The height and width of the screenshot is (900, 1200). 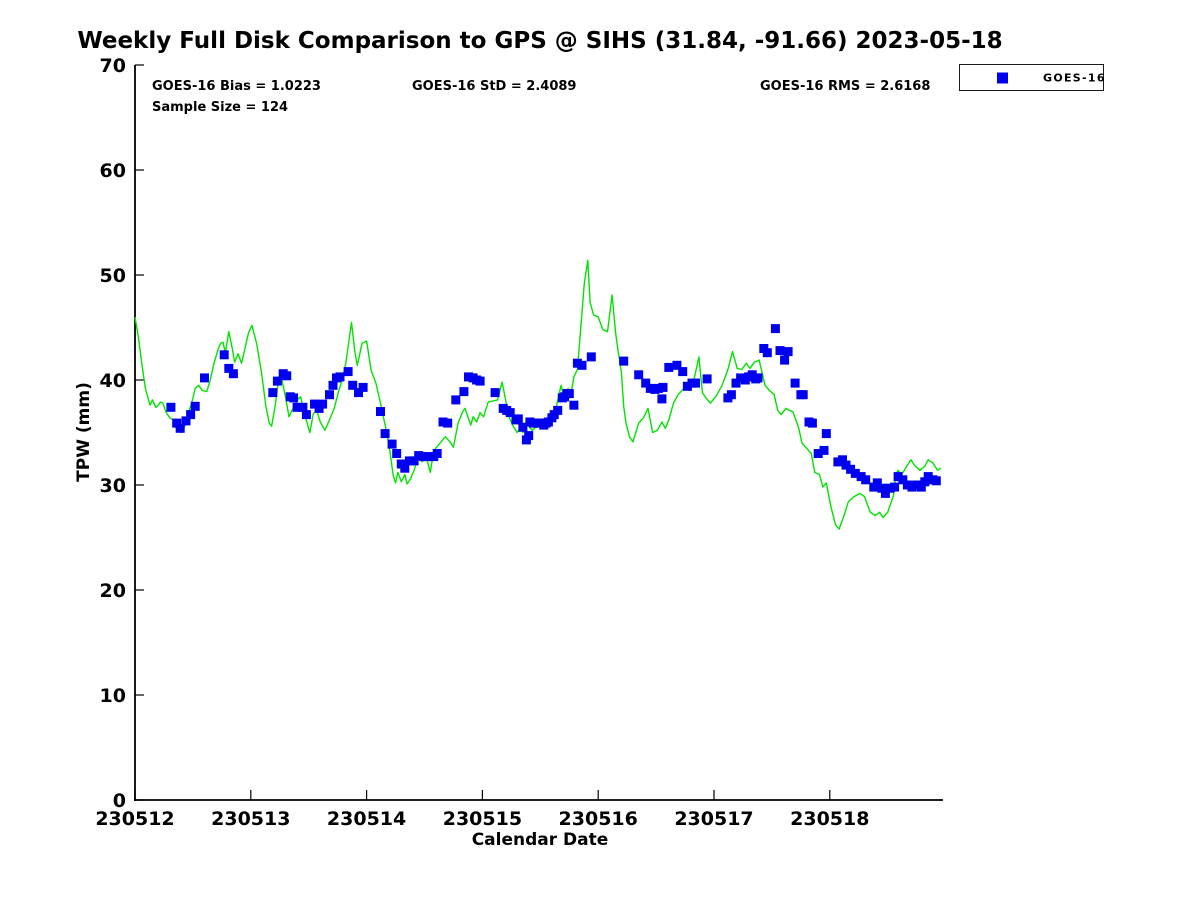 What do you see at coordinates (220, 107) in the screenshot?
I see `stat-sample-size-text: Sample Size = 124` at bounding box center [220, 107].